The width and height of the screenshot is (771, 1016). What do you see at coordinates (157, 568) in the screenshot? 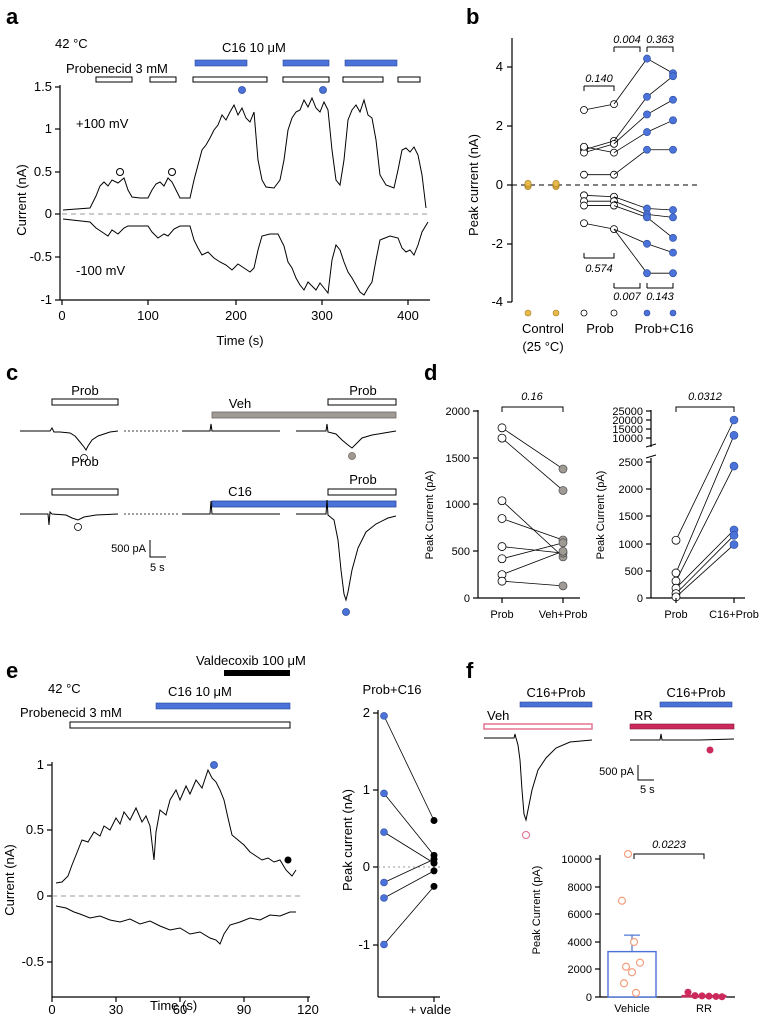
I see `panel-c-scale-x: 5 s` at bounding box center [157, 568].